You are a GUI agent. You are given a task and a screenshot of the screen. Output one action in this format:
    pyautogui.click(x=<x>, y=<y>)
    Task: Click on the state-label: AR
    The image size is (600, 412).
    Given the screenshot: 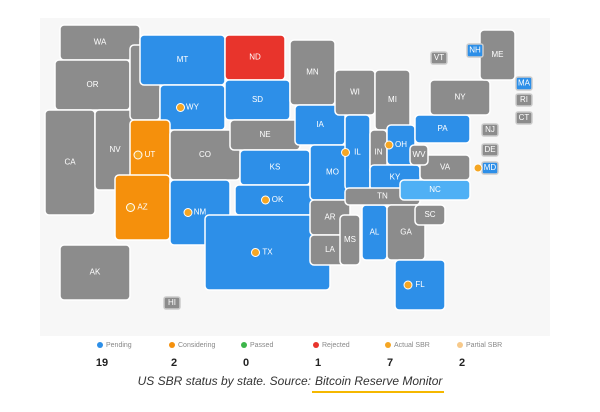 What is the action you would take?
    pyautogui.click(x=329, y=217)
    